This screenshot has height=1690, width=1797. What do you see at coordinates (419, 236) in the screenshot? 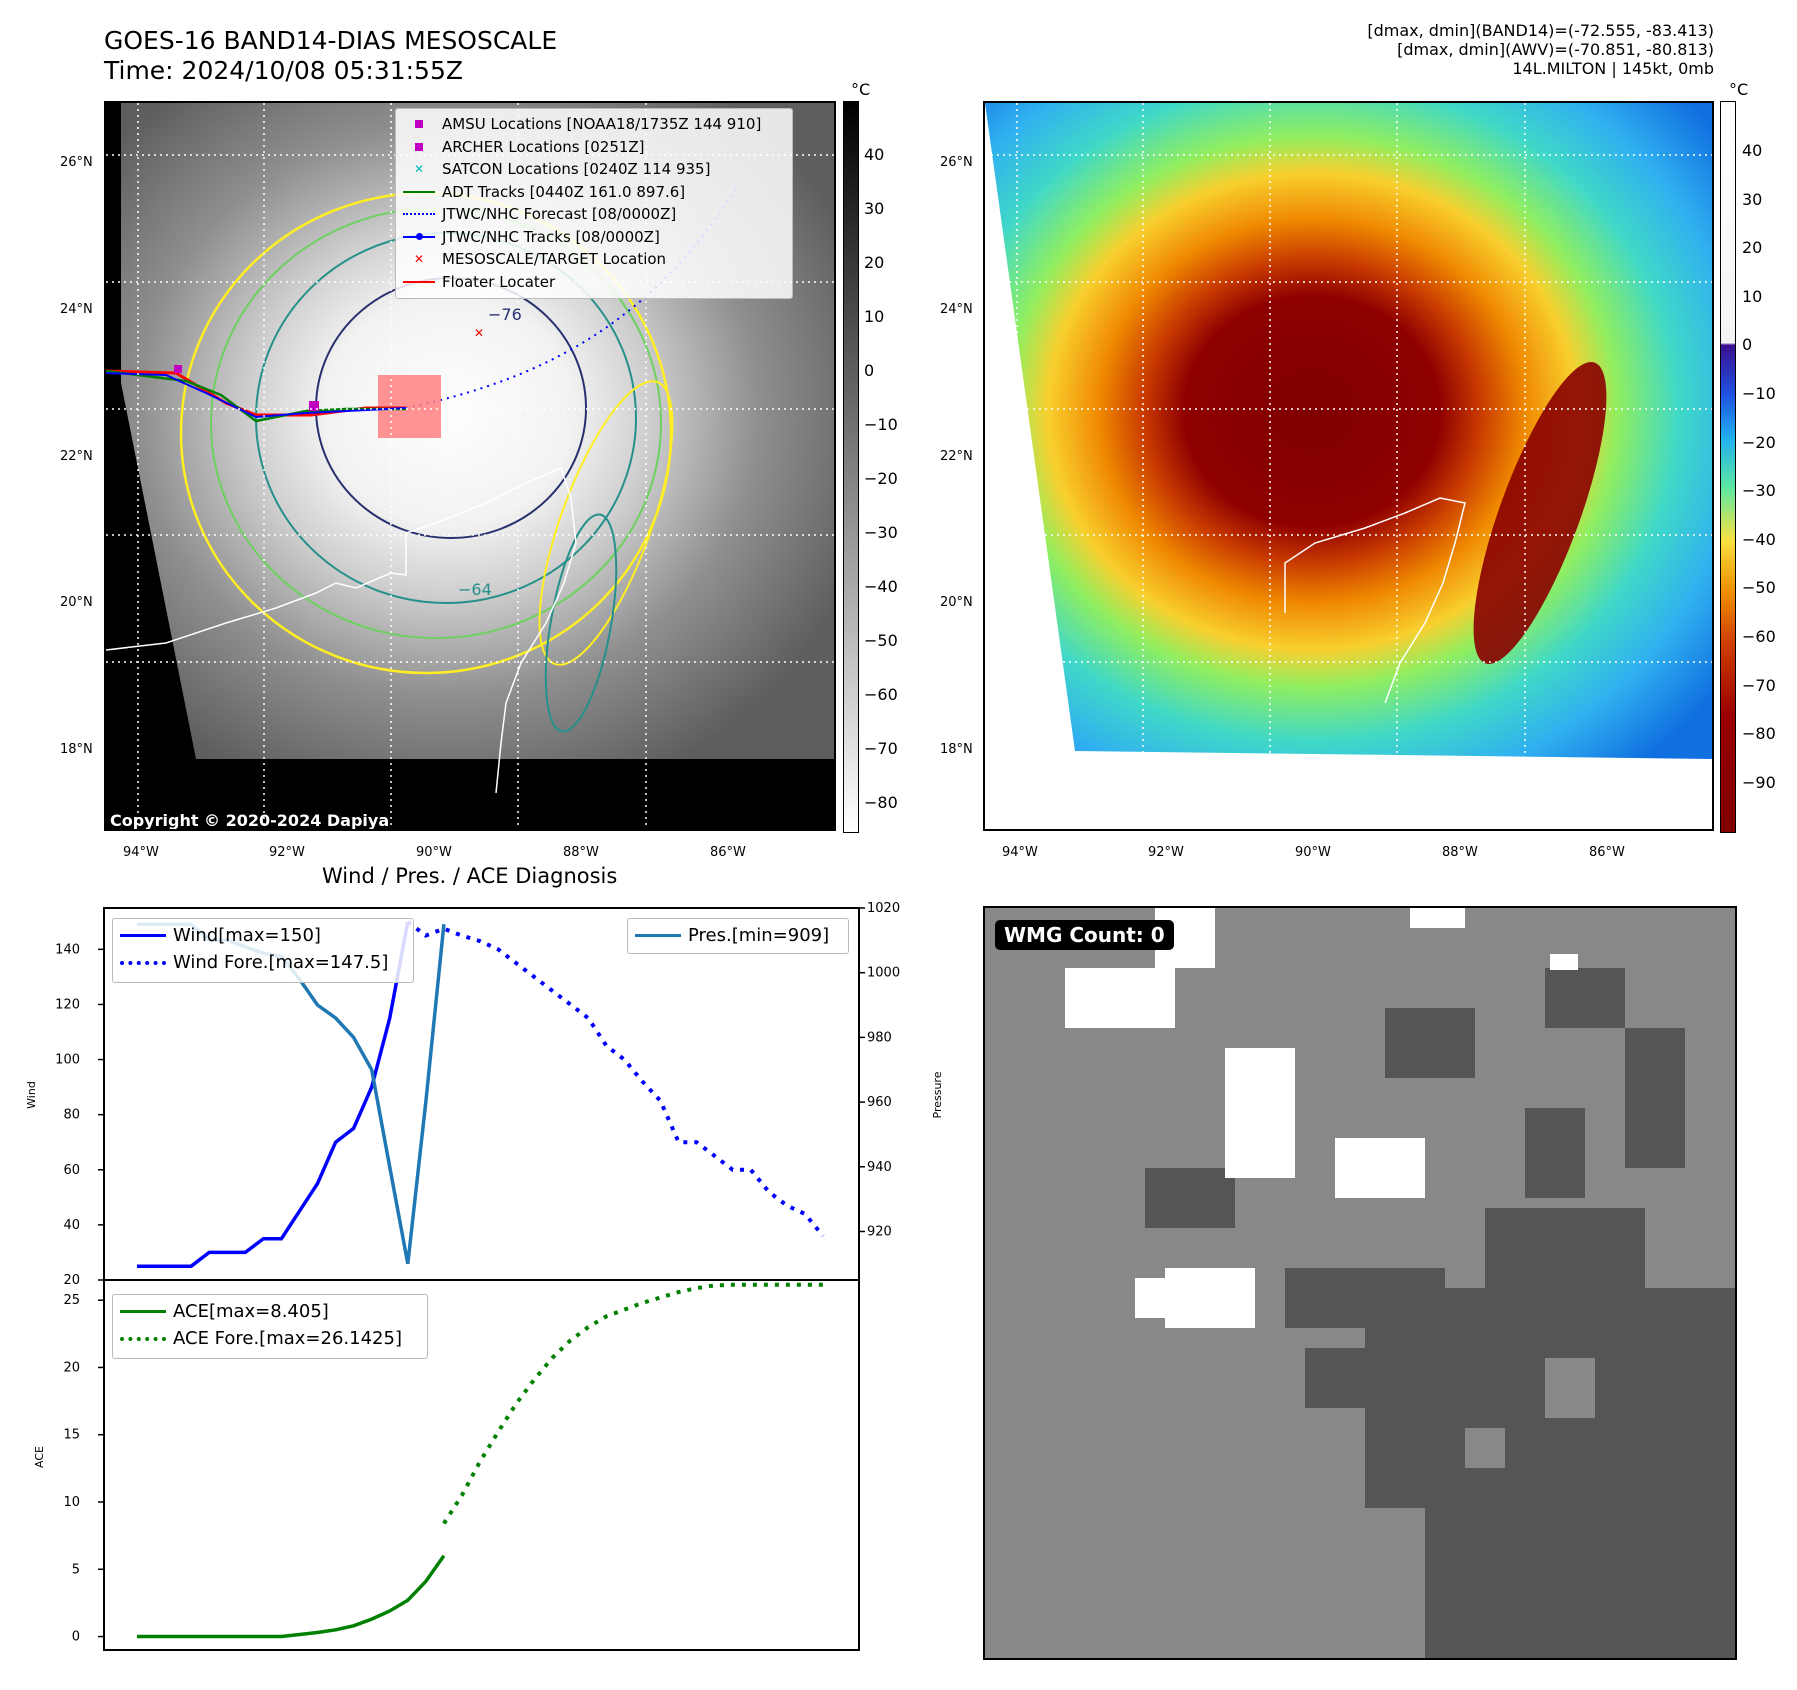
I see `line-dot-icon` at bounding box center [419, 236].